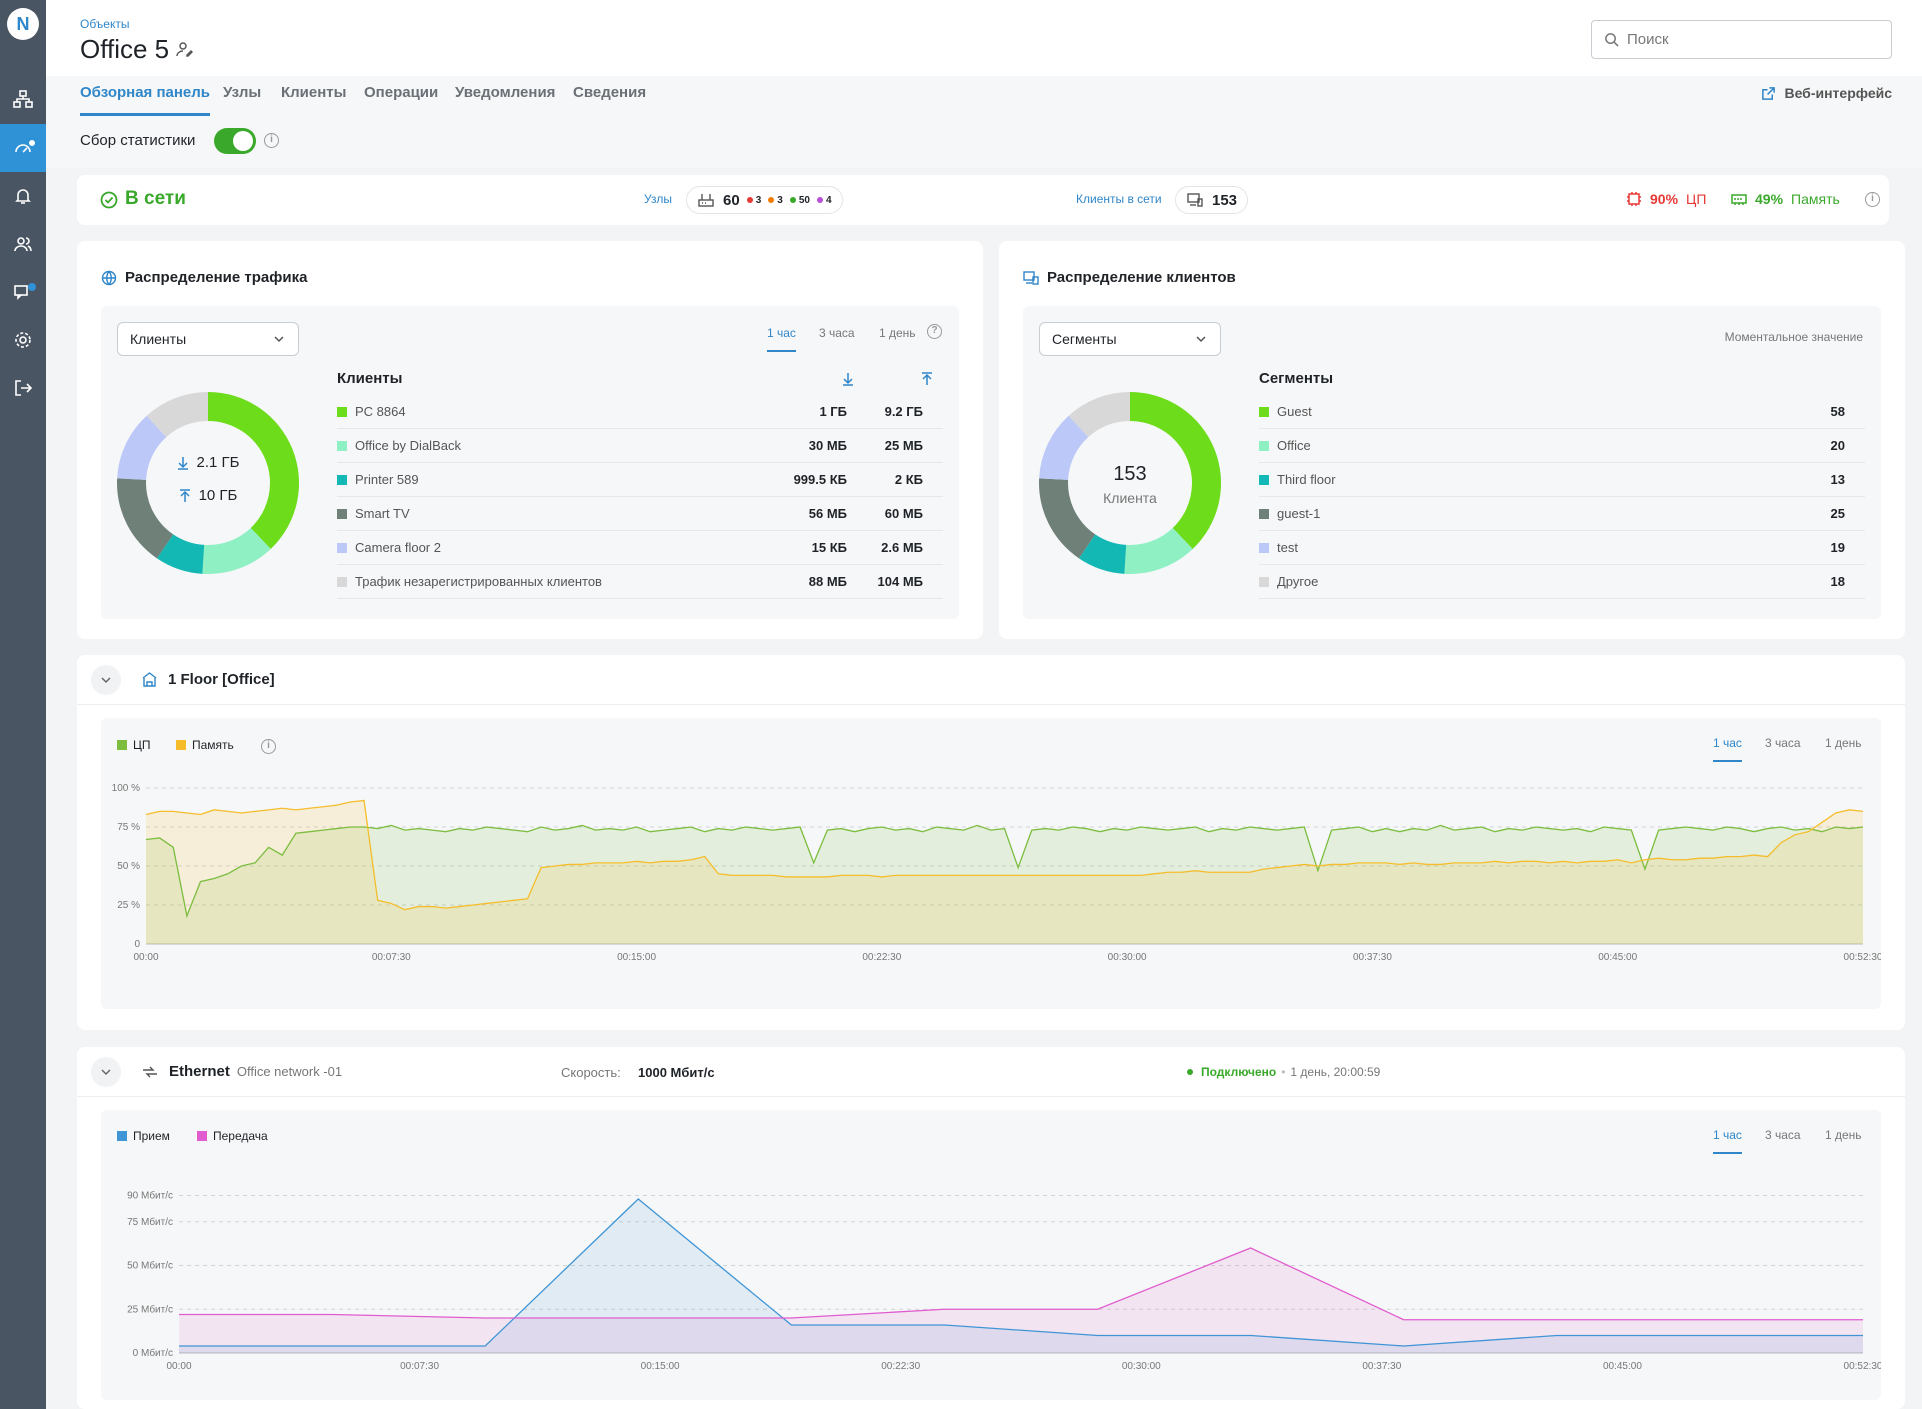 The width and height of the screenshot is (1922, 1409). I want to click on download-value: 1 ГБ, so click(833, 411).